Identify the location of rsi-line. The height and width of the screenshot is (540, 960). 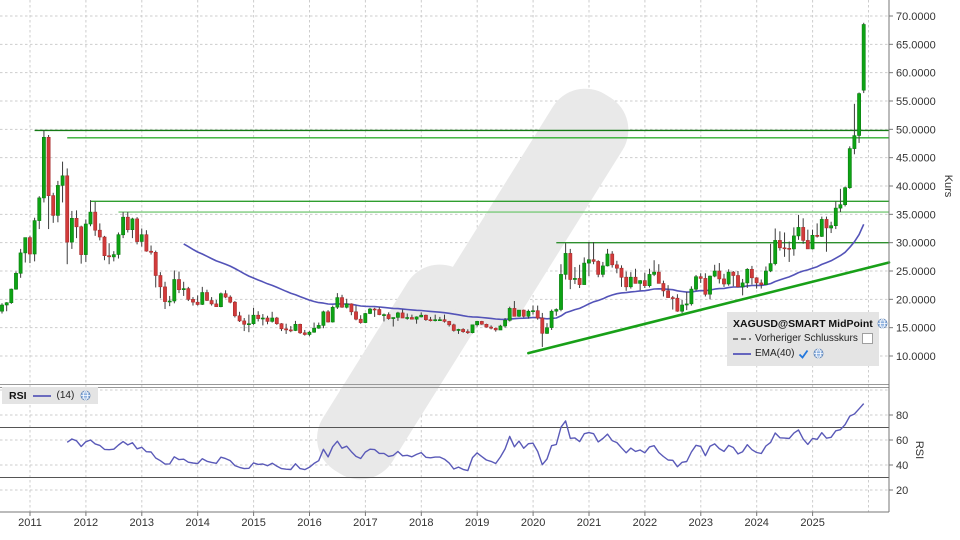
(465, 437).